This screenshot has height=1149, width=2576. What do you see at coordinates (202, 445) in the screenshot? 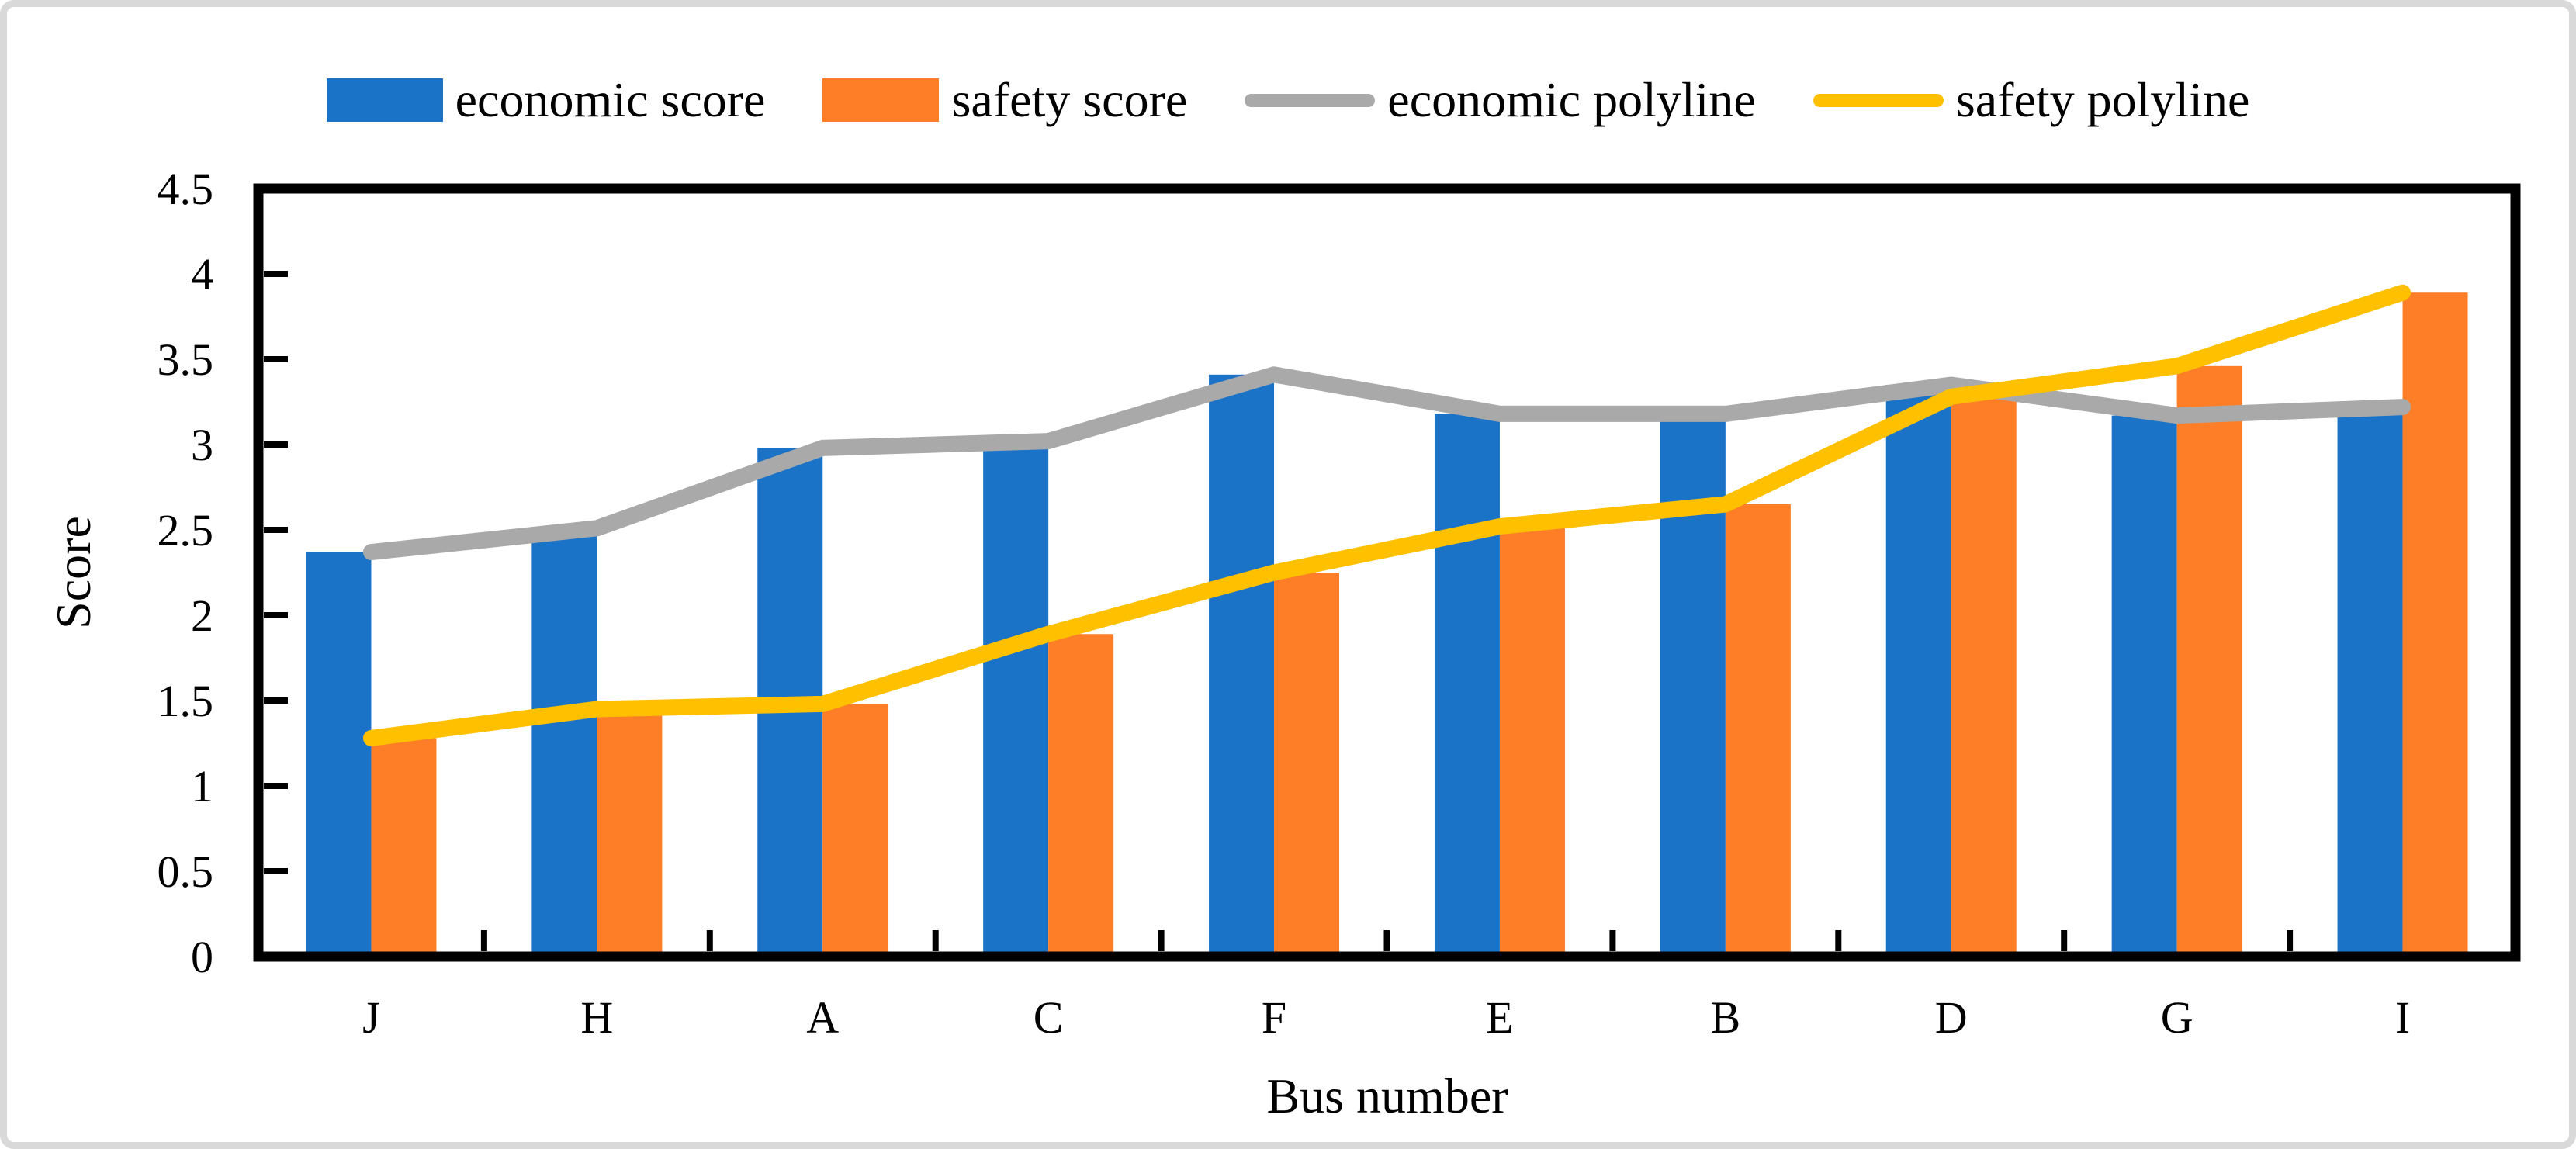
I see `y-tick-label-3: 3` at bounding box center [202, 445].